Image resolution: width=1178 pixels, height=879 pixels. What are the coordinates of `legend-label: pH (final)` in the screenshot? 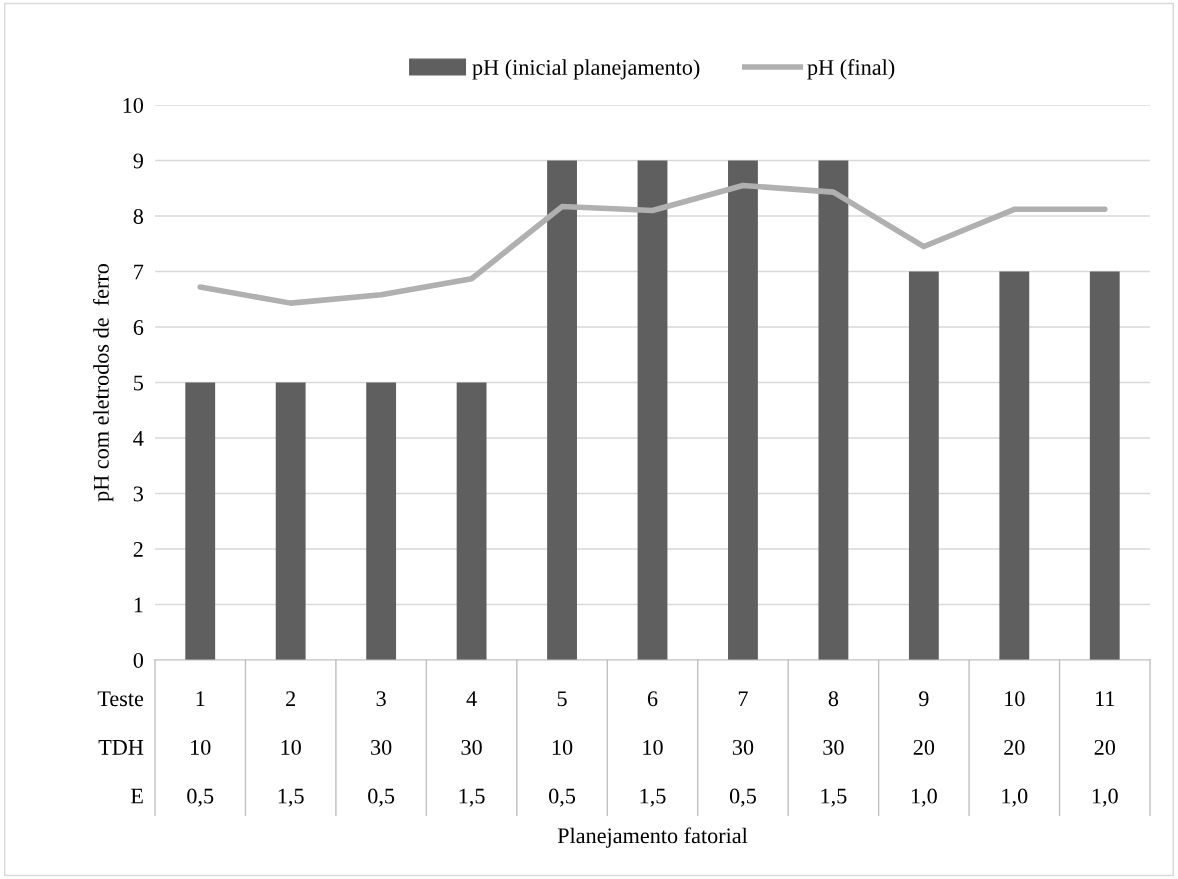 It's located at (851, 69).